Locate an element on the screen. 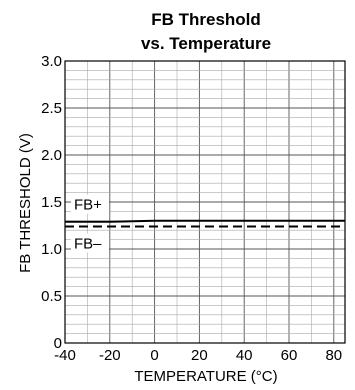 The width and height of the screenshot is (355, 390). y-tick-label: 2.0 is located at coordinates (51, 155).